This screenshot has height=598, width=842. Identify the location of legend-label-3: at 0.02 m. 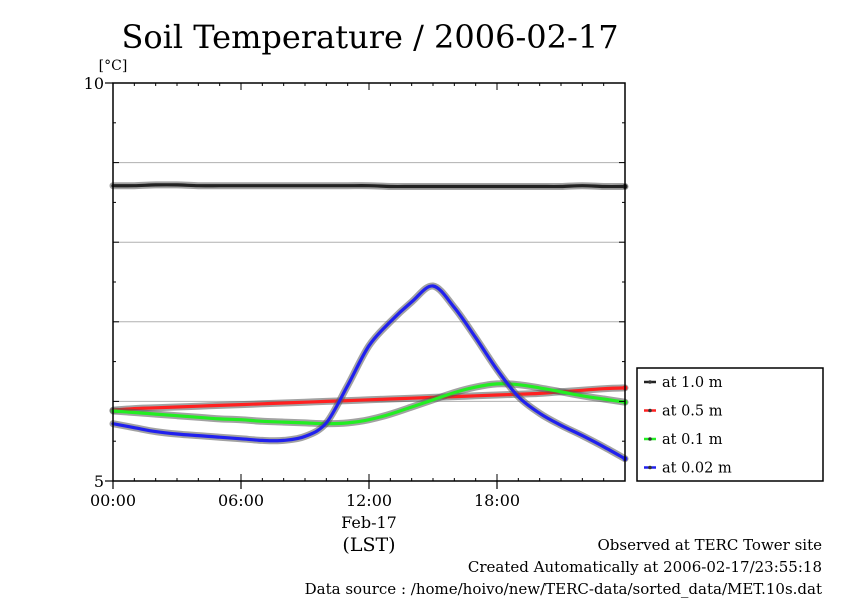
(697, 469).